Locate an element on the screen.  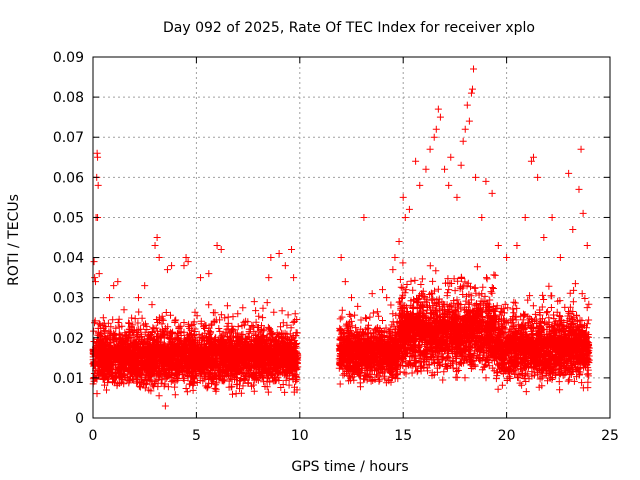
x-tick-label: 20 is located at coordinates (507, 436).